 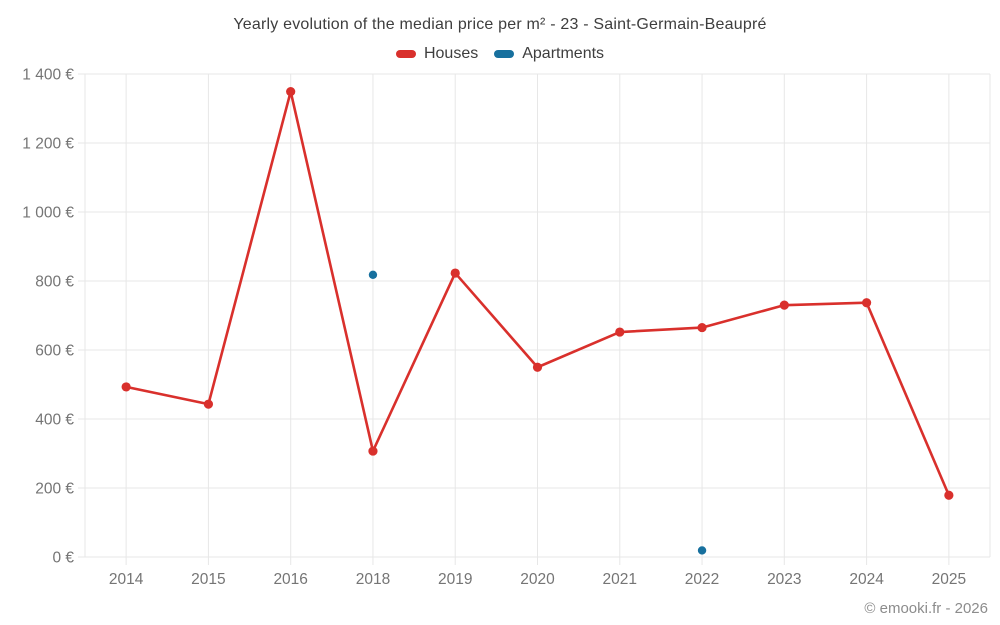 What do you see at coordinates (866, 303) in the screenshot?
I see `data-point-houses-2024` at bounding box center [866, 303].